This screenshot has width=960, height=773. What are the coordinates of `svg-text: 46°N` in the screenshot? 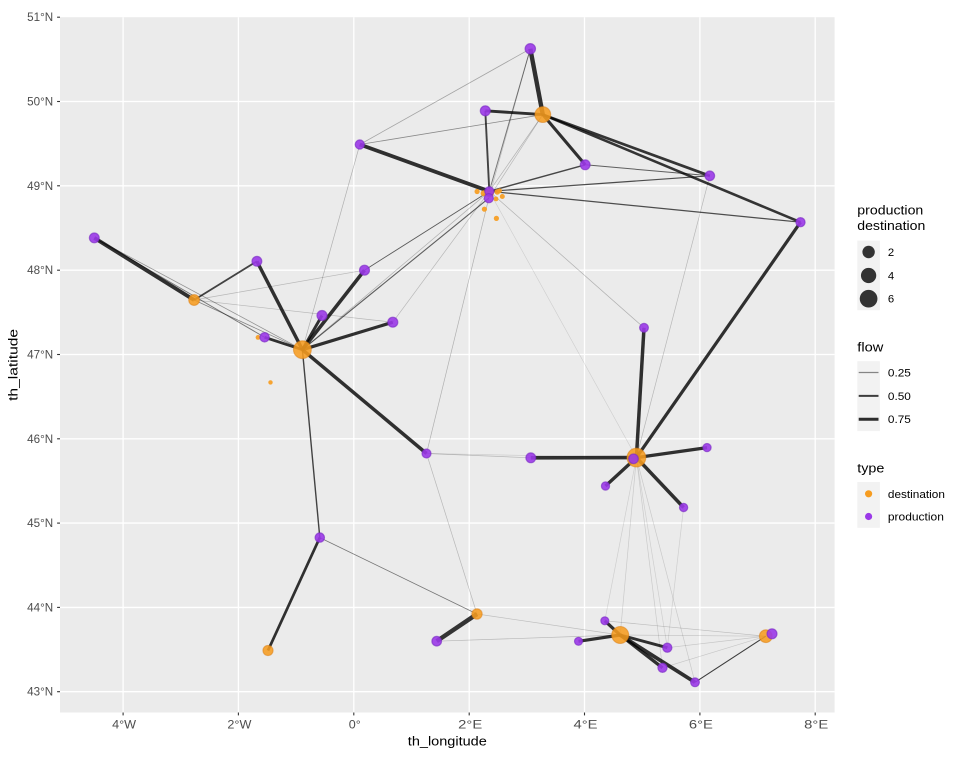 It's located at (40, 440).